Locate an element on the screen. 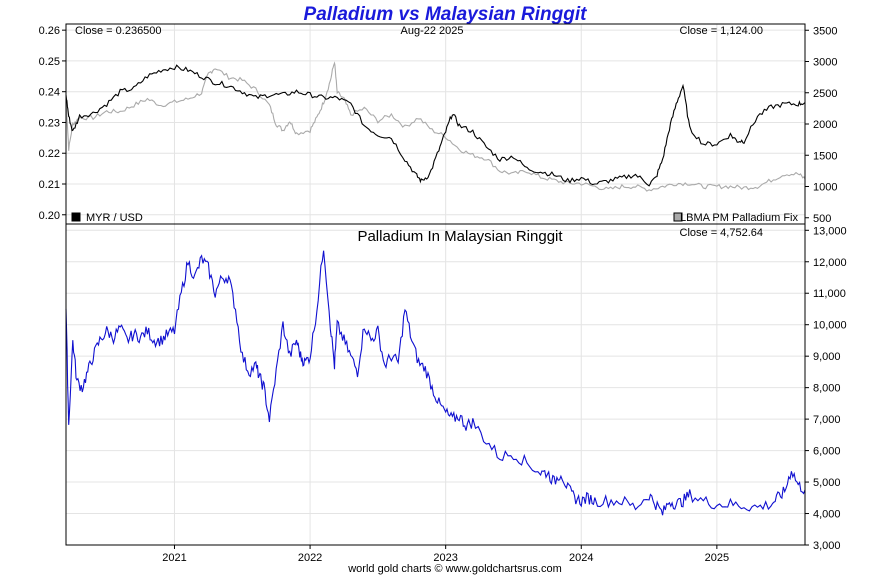 The width and height of the screenshot is (890, 575). bottom-right-tick-label: 13,000 is located at coordinates (830, 231).